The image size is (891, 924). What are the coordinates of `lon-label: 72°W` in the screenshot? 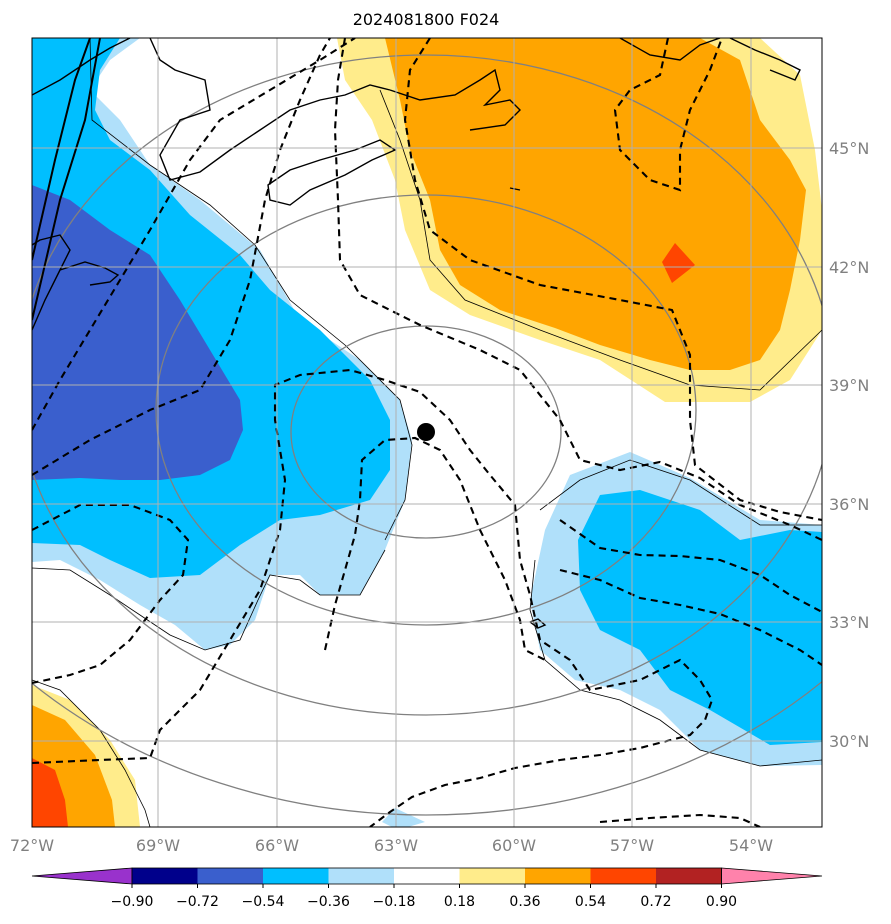 It's located at (32, 845).